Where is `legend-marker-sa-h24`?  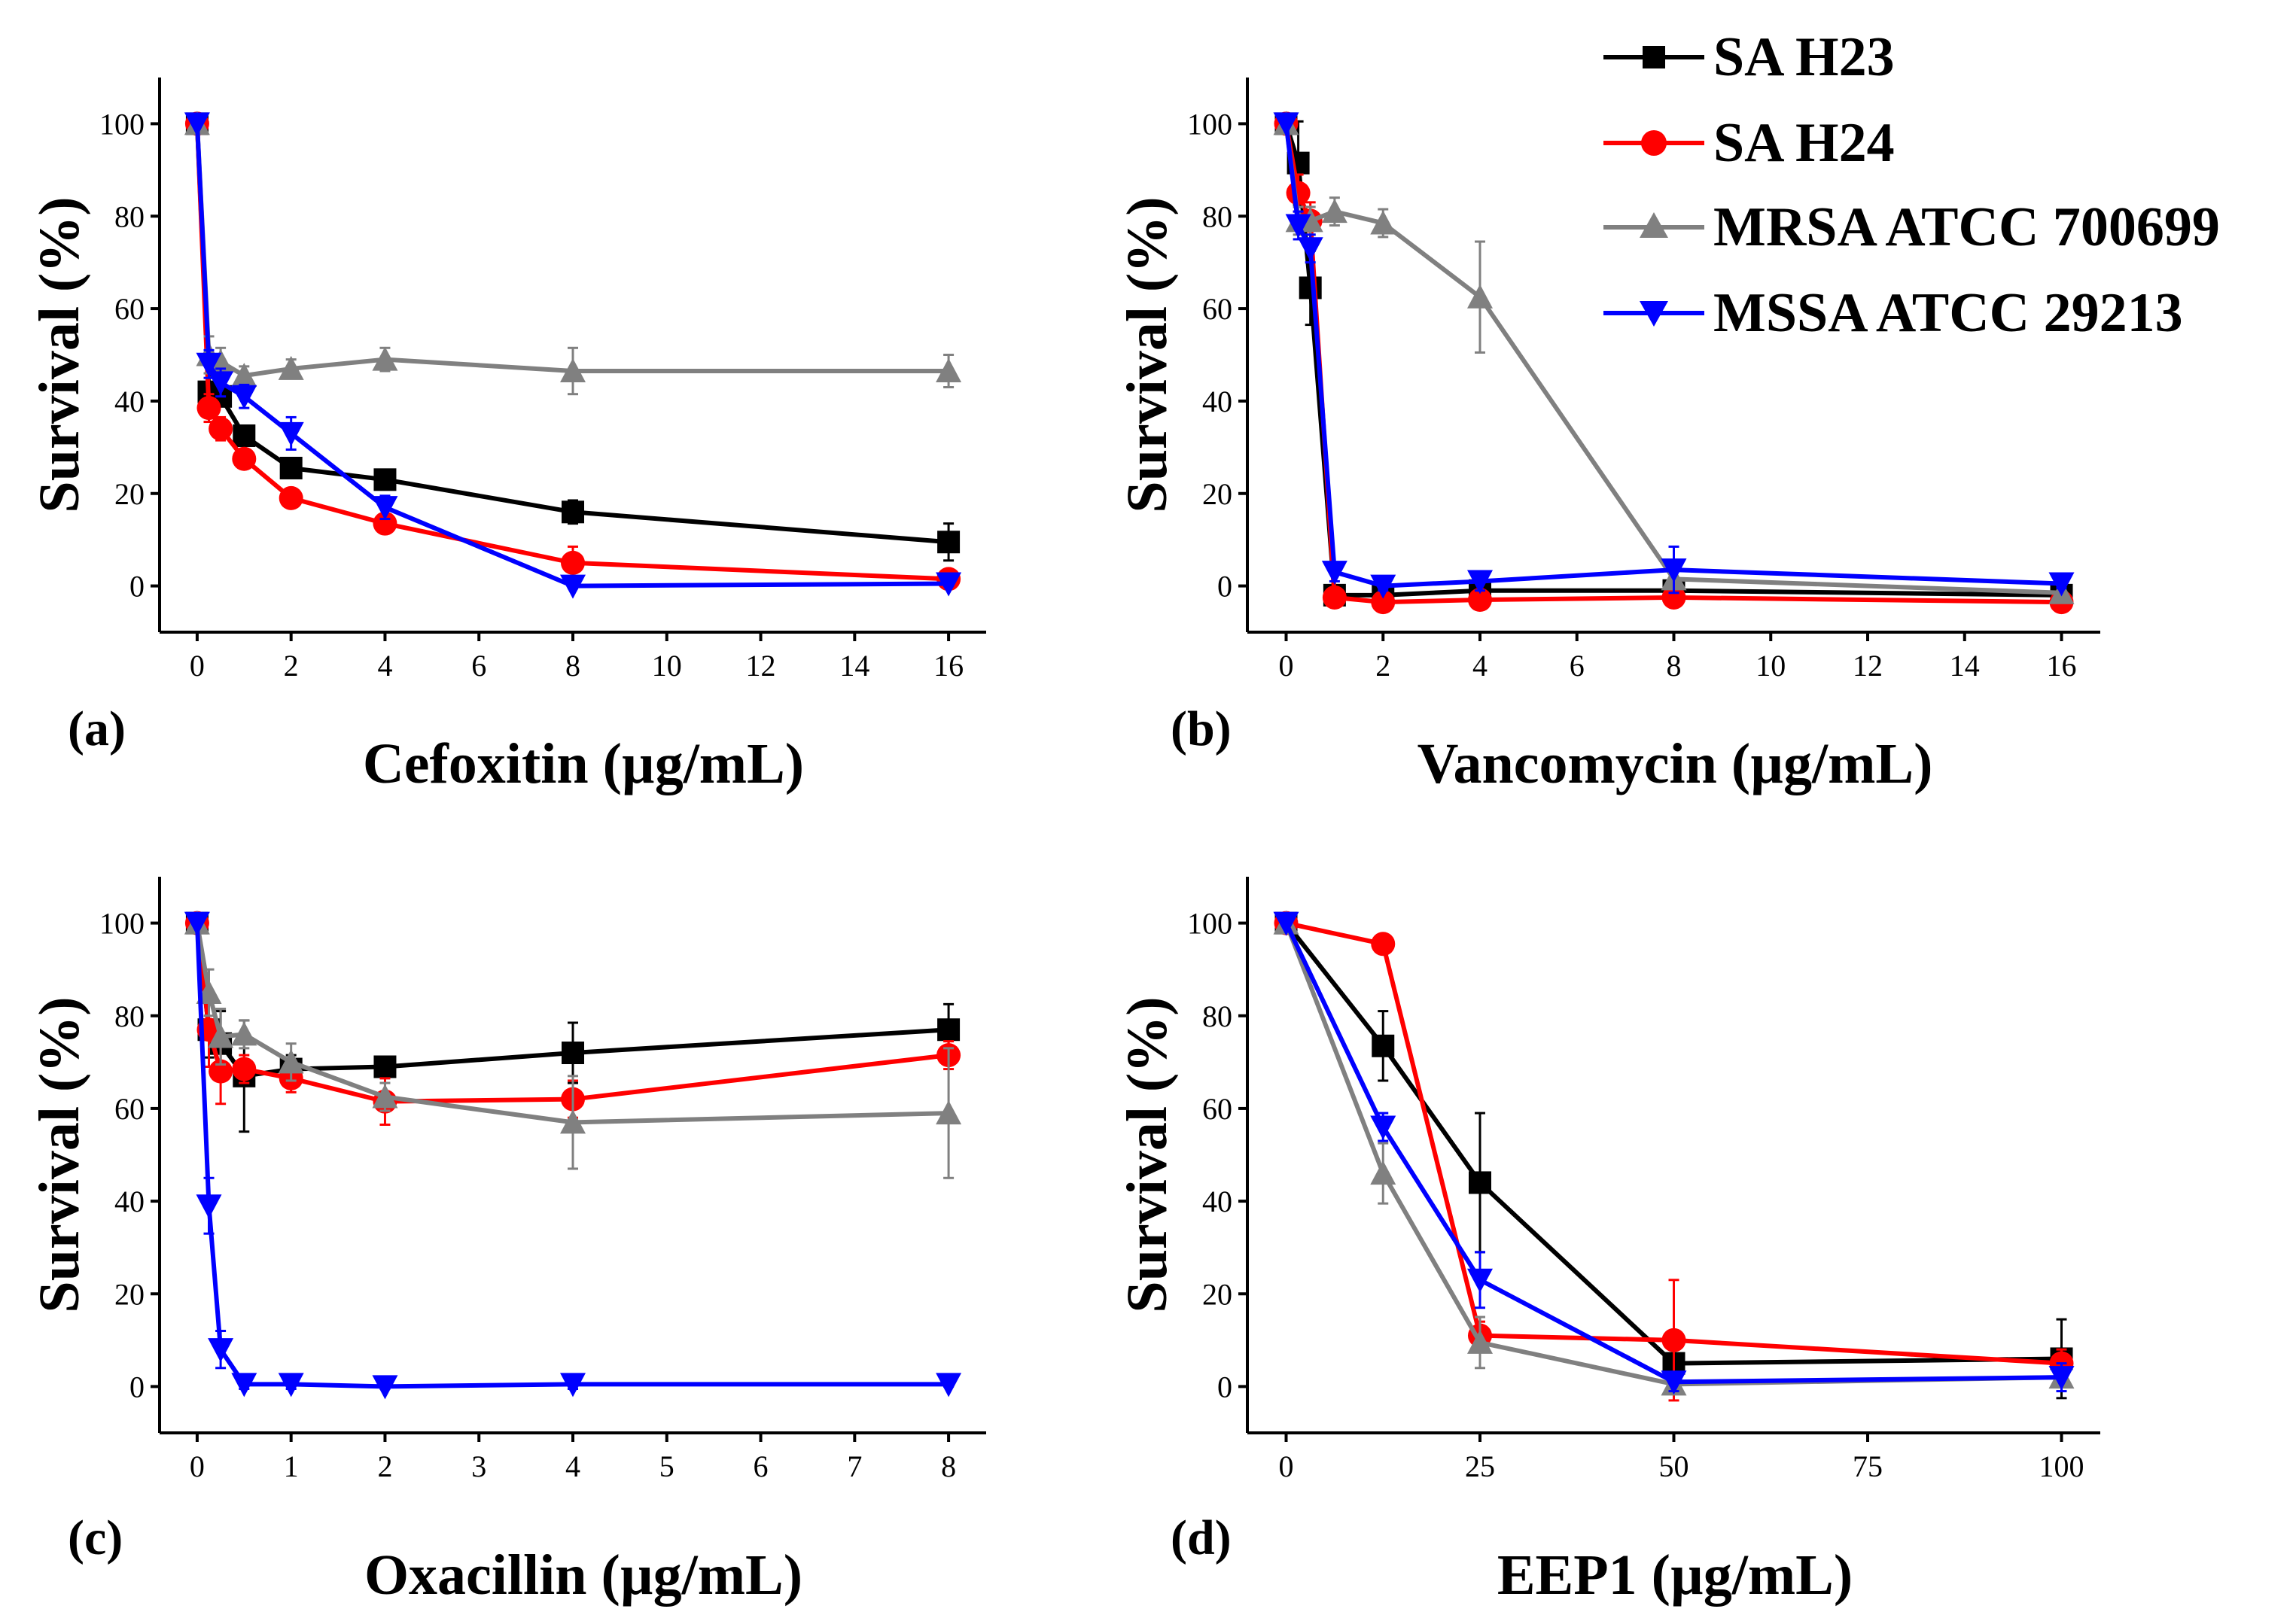 legend-marker-sa-h24 is located at coordinates (1654, 143).